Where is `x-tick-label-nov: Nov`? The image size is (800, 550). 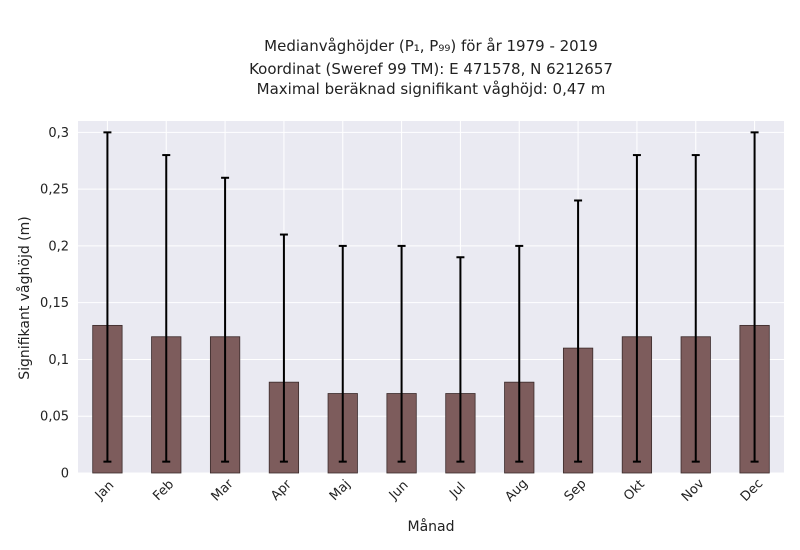
x-tick-label-nov: Nov is located at coordinates (693, 490).